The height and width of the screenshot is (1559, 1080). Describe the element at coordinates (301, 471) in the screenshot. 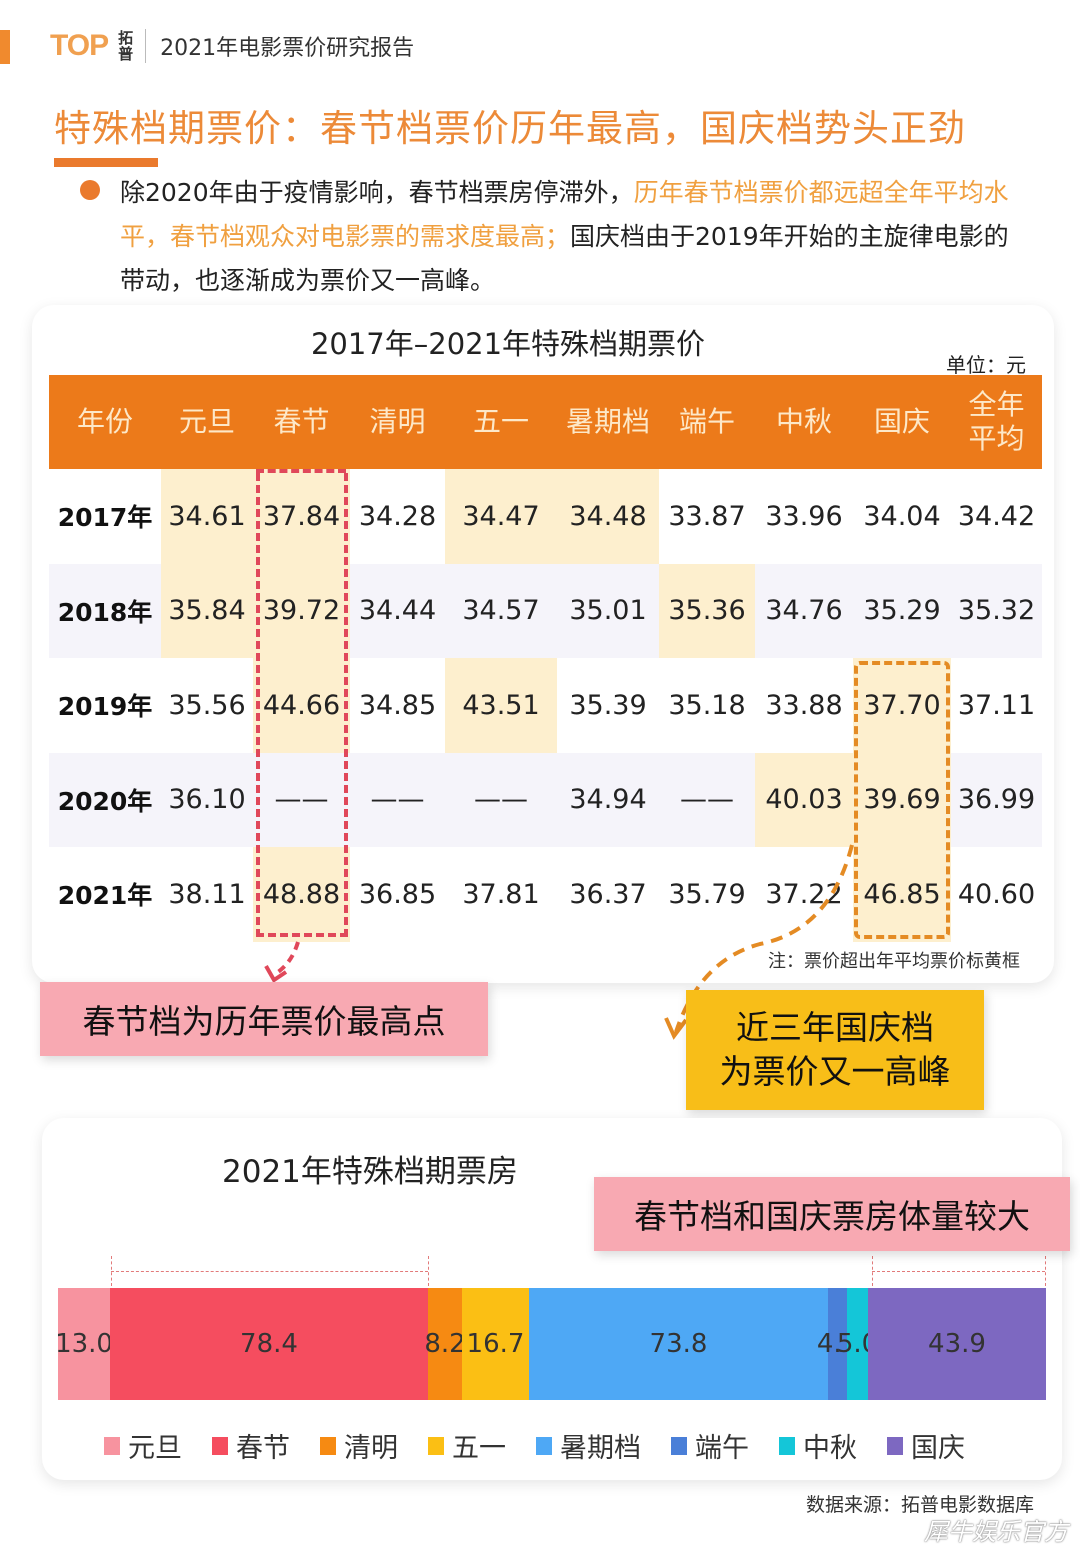

I see `spring-festival-dash-top` at that location.